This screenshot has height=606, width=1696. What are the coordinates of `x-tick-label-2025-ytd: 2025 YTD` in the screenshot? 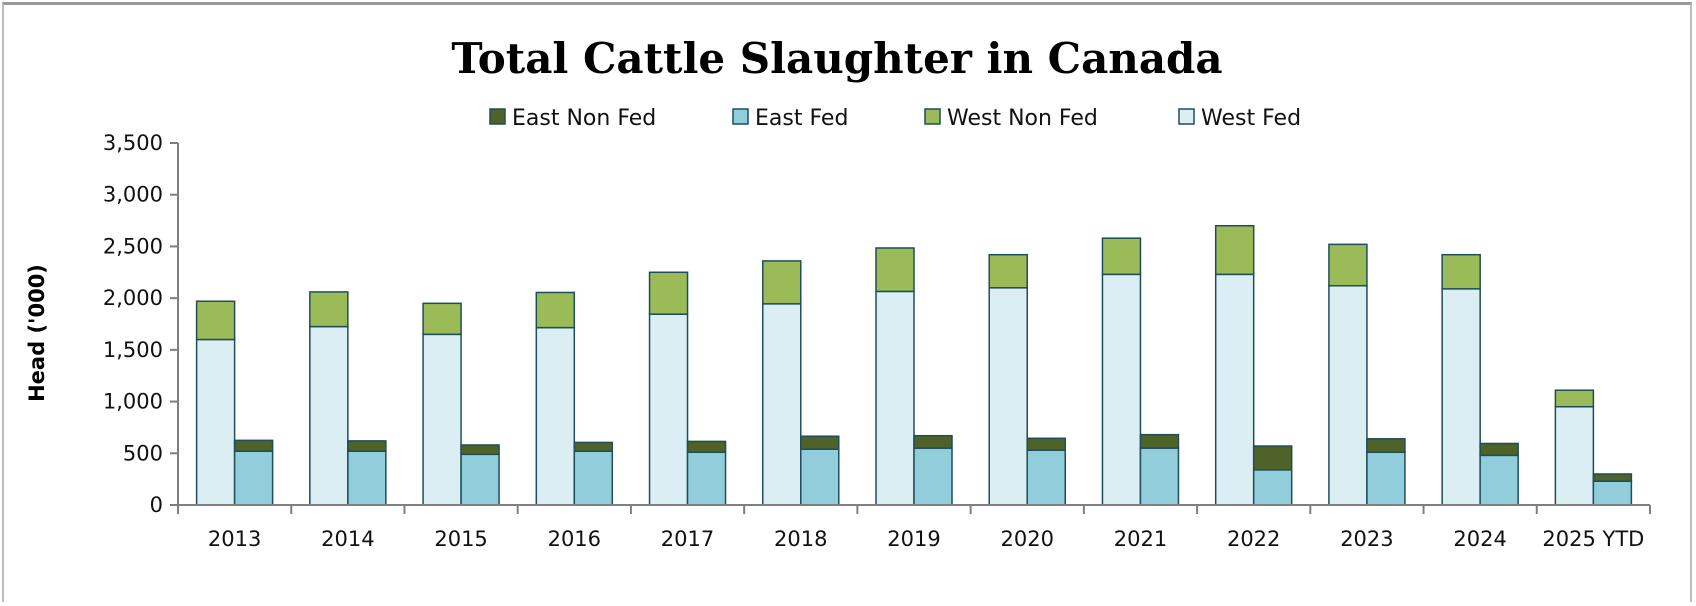 It's located at (1593, 539).